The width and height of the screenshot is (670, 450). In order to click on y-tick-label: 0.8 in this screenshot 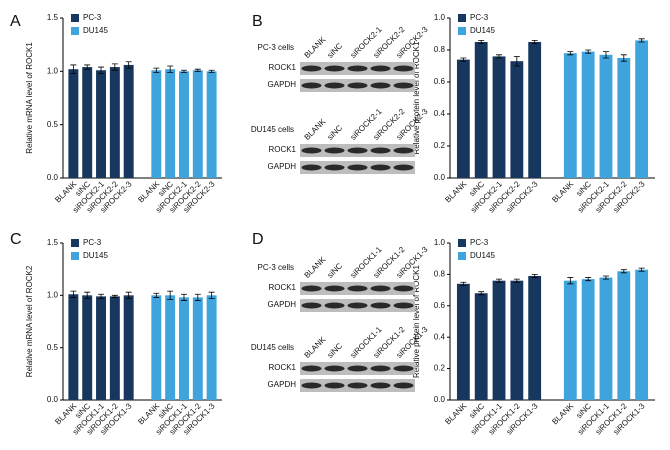, I will do `click(440, 49)`.